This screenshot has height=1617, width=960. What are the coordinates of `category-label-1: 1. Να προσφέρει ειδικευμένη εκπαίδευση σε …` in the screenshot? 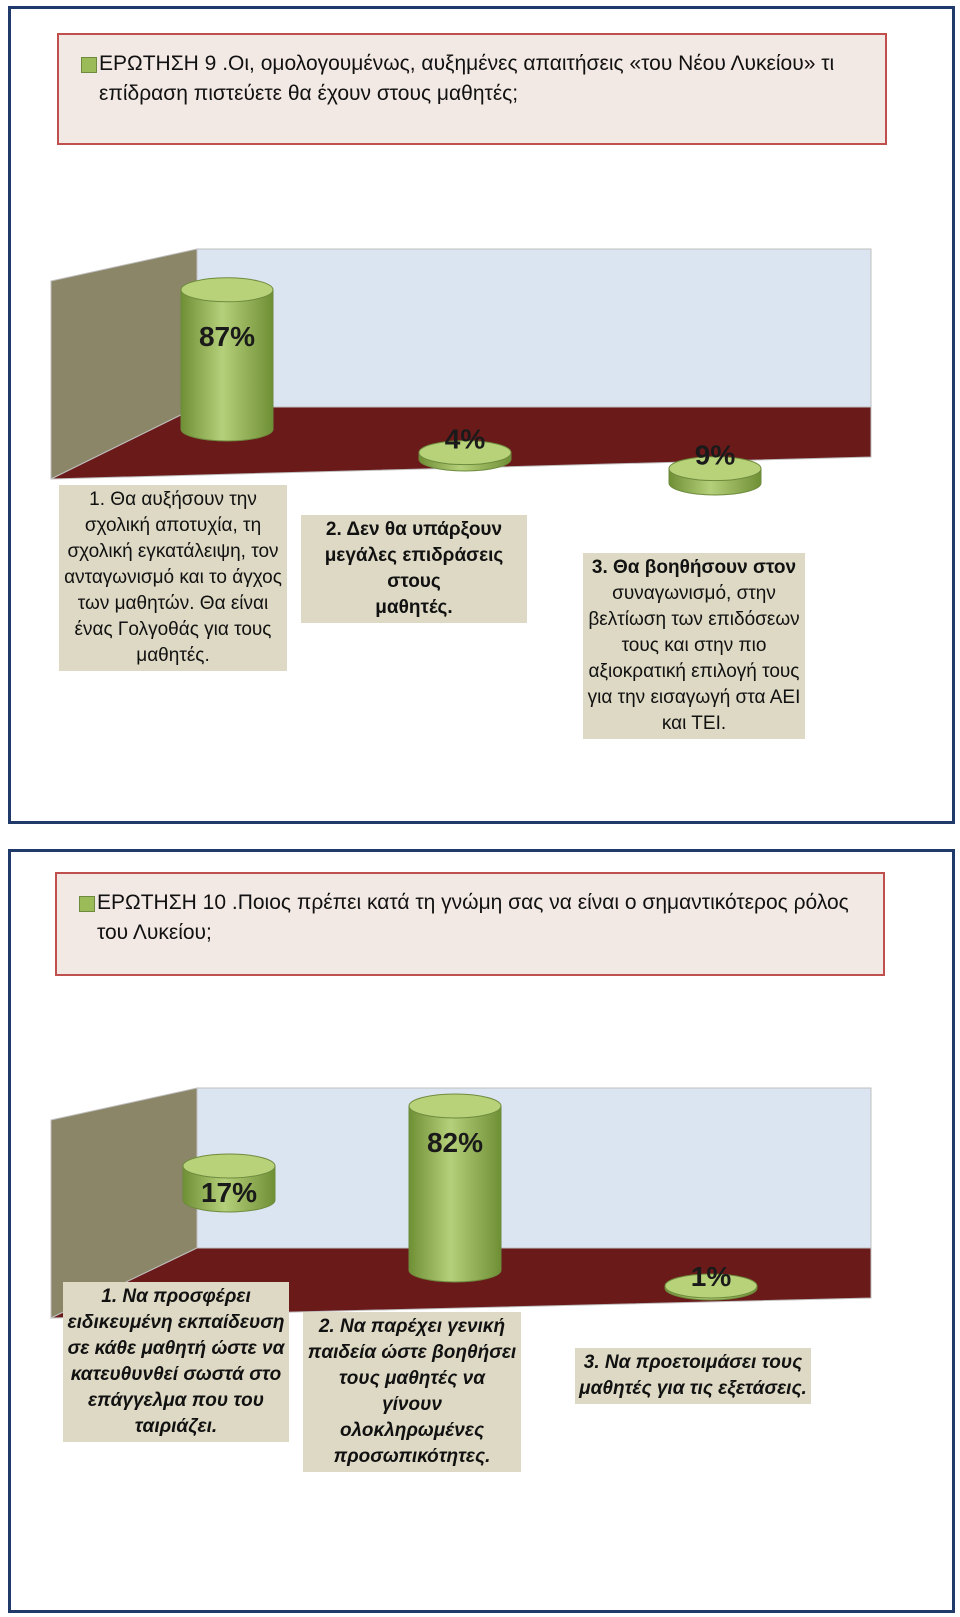 It's located at (176, 1362).